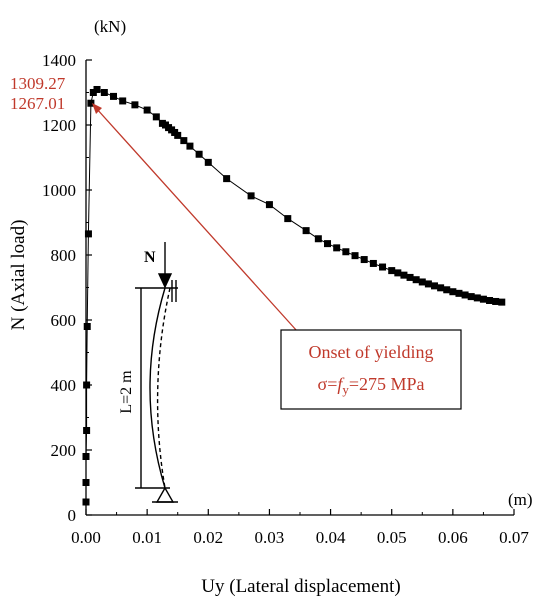 This screenshot has height=608, width=550. I want to click on x-tick-label: 0.05, so click(392, 537).